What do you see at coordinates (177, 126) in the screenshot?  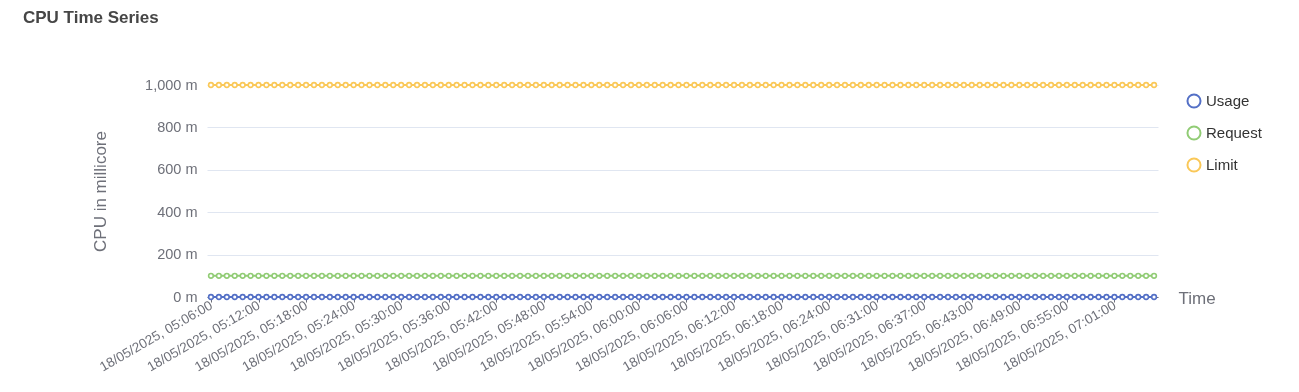 I see `y-tick-label: 800 m` at bounding box center [177, 126].